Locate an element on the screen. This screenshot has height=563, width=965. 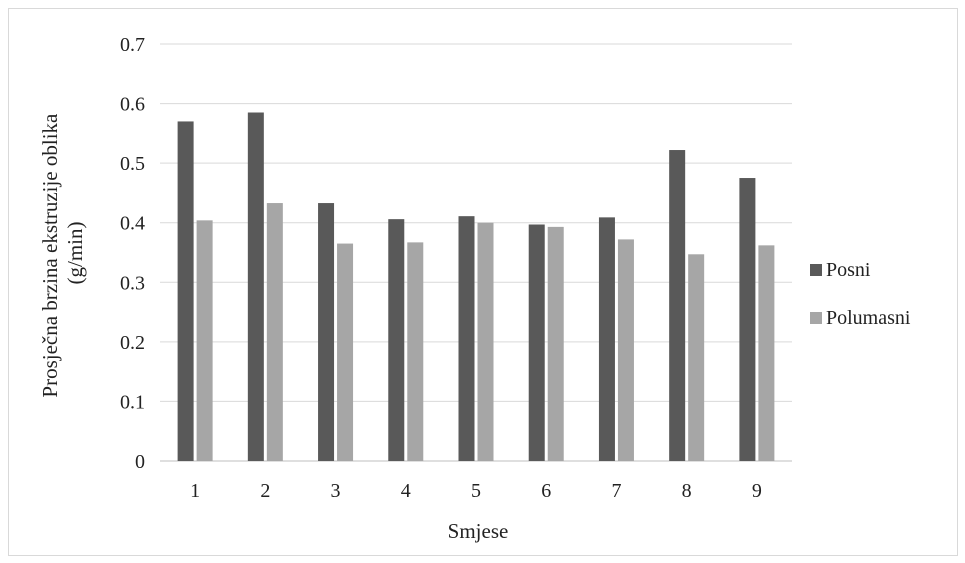
legend-item-polumasni: Polumasni is located at coordinates (860, 318).